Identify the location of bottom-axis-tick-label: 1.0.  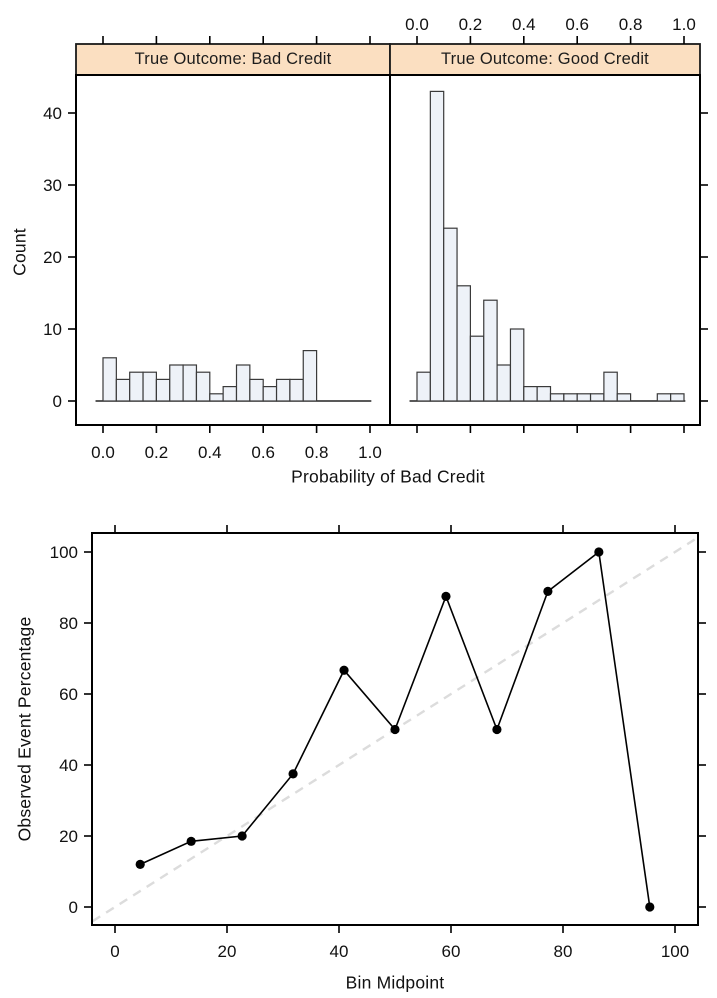
(370, 452).